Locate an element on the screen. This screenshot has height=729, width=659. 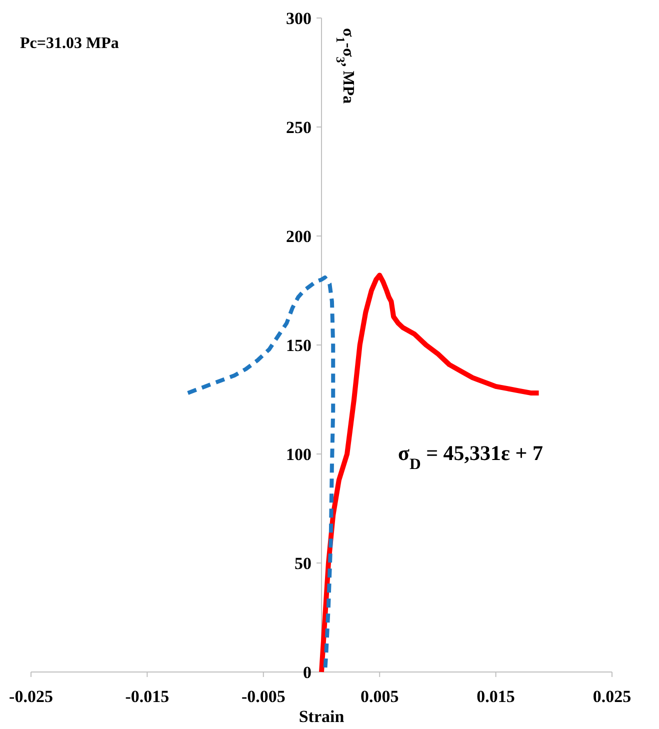
y-tick-label: 250 is located at coordinates (299, 127).